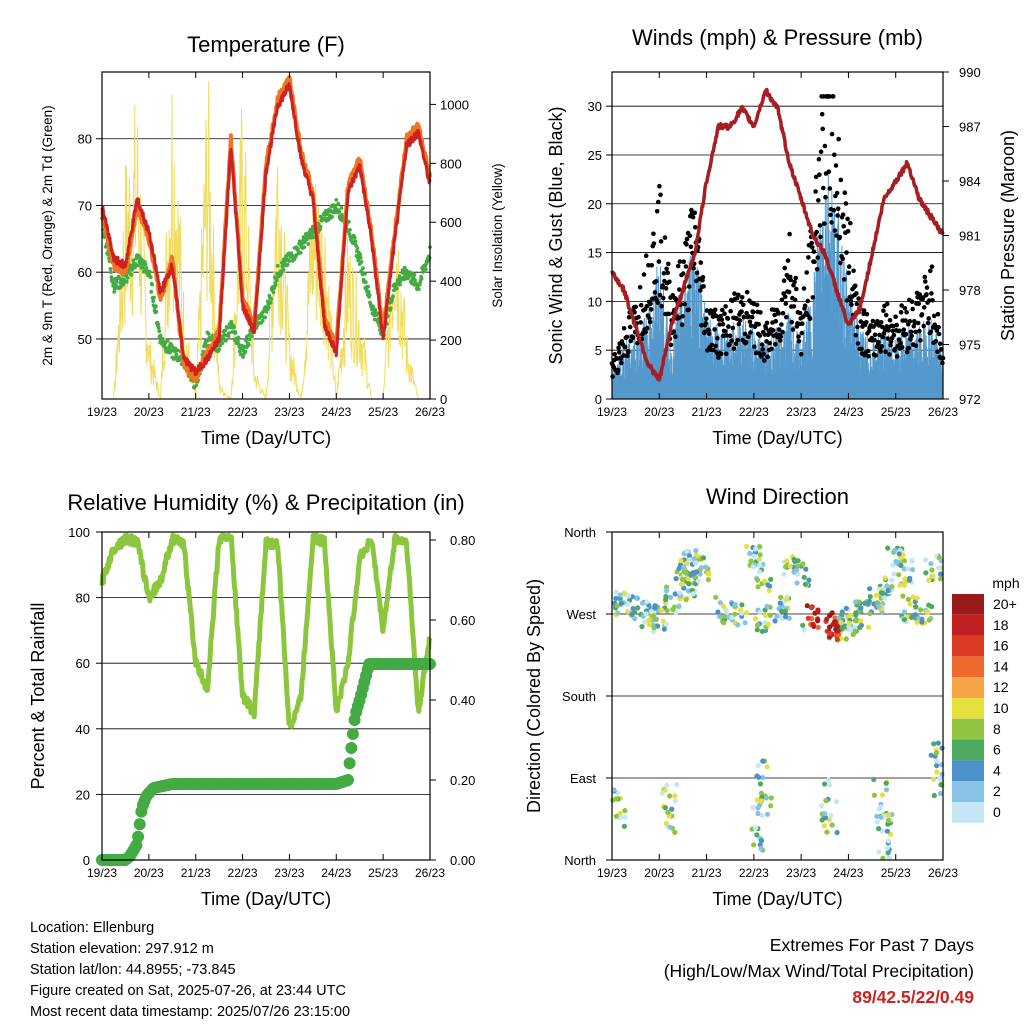  What do you see at coordinates (582, 614) in the screenshot?
I see `y-tick-label: West` at bounding box center [582, 614].